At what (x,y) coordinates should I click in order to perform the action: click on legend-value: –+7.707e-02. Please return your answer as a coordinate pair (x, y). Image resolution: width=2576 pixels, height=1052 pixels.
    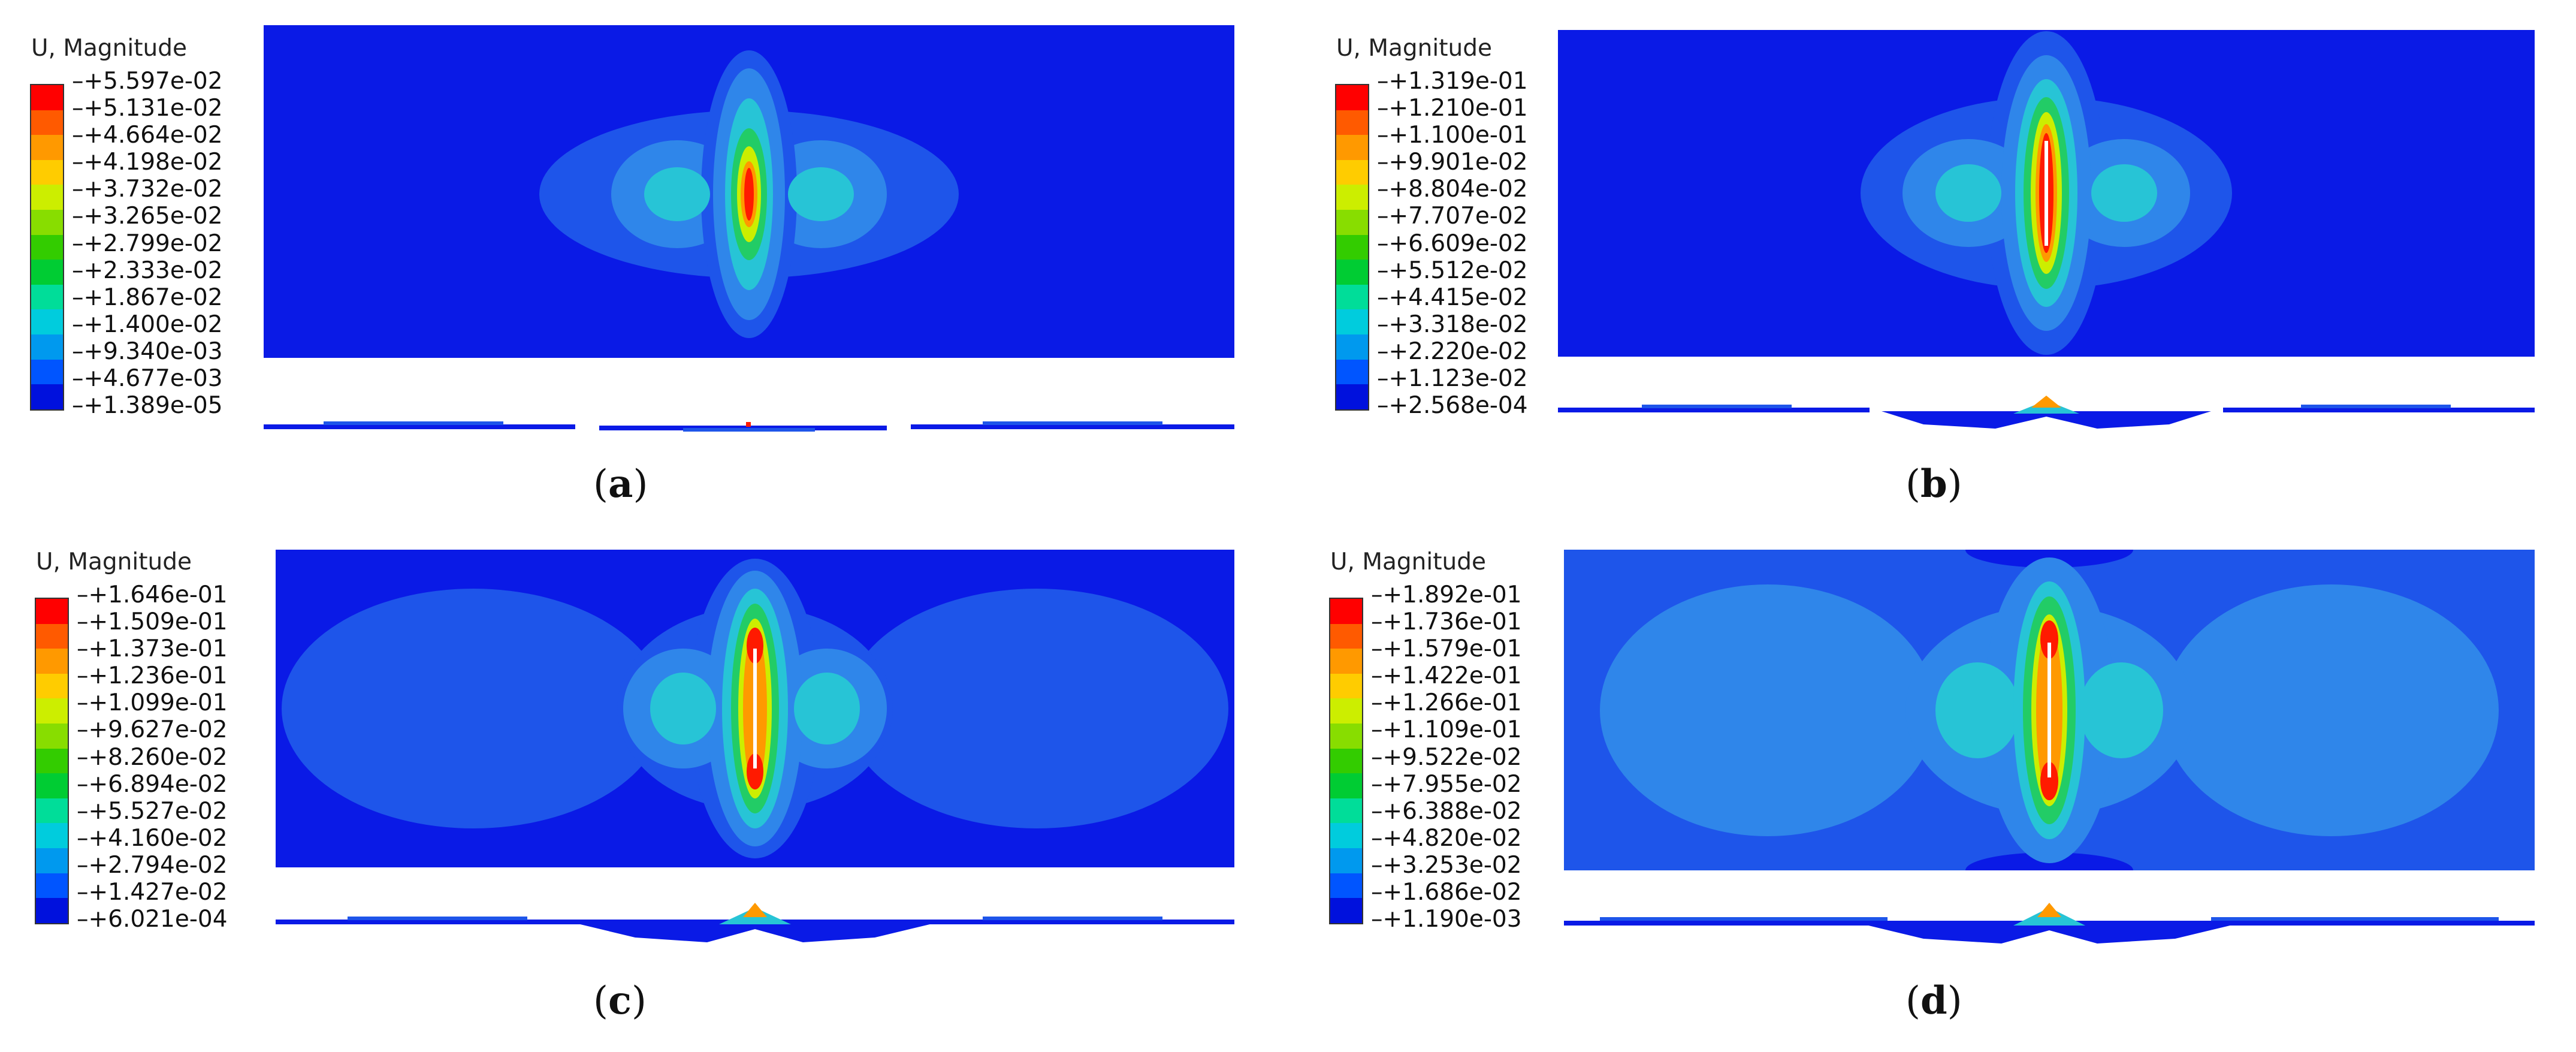
    Looking at the image, I should click on (1453, 217).